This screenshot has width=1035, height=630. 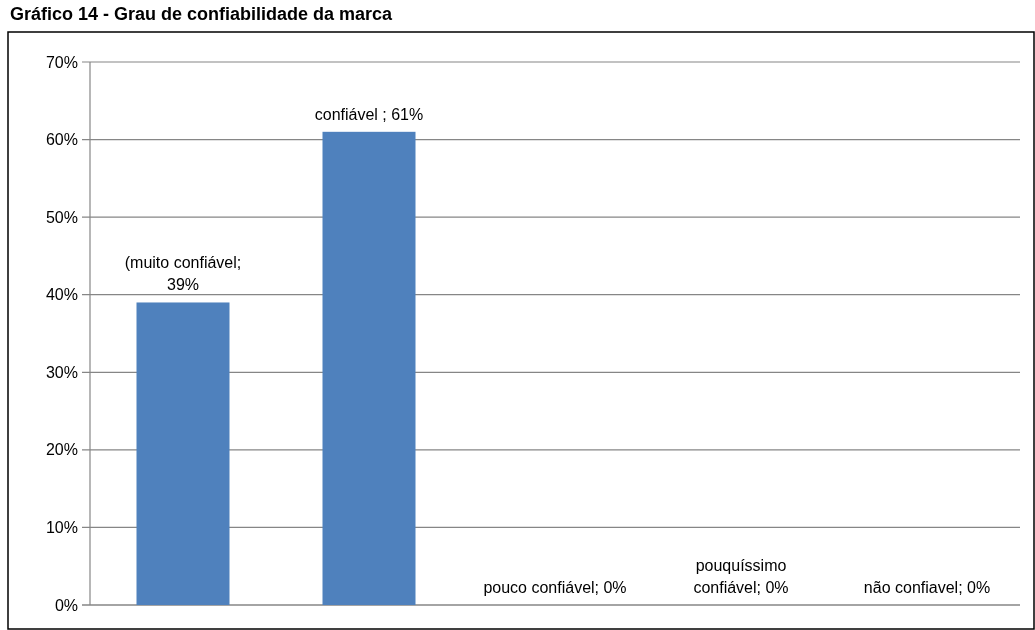 I want to click on y-tick-label: 10%, so click(x=61, y=528).